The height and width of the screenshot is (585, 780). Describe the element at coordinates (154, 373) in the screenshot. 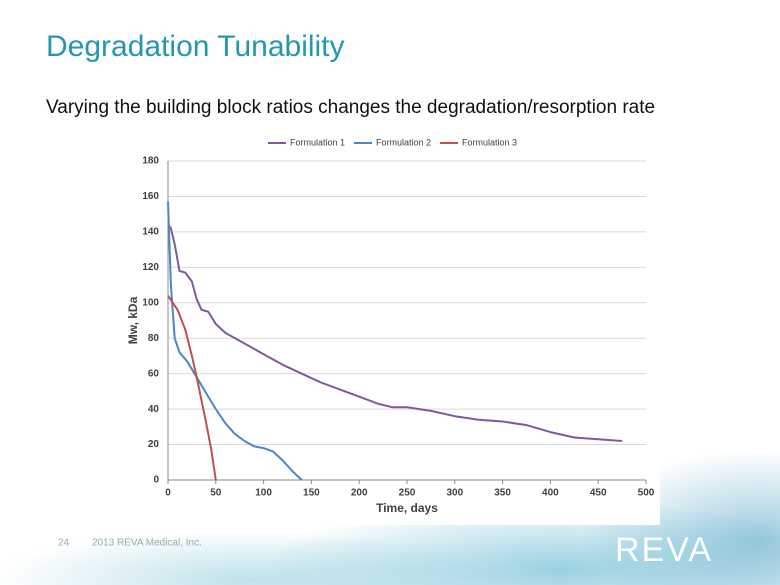

I see `y-tick-label: 60` at that location.